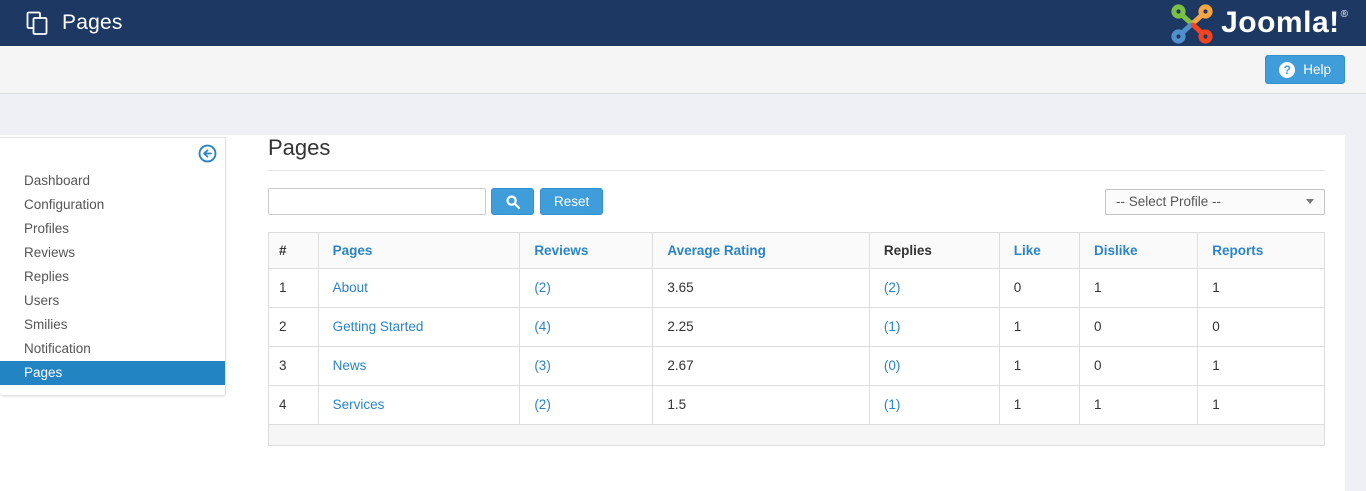 The height and width of the screenshot is (491, 1366). I want to click on top-header-bar: Pages Joomla! ®, so click(683, 23).